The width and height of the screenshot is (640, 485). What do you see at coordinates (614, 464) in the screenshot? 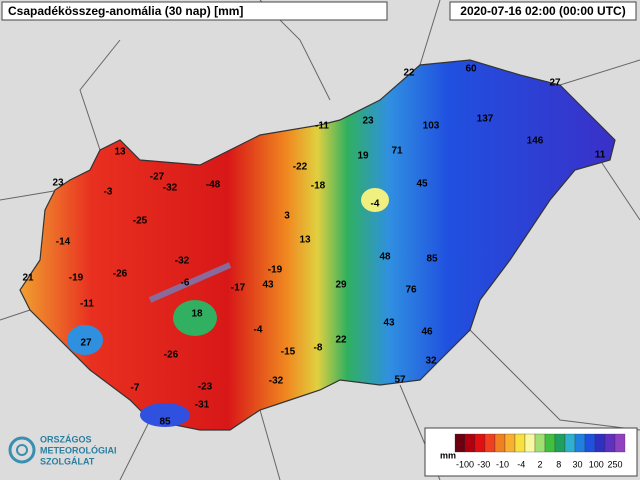
I see `legend-label: 250` at bounding box center [614, 464].